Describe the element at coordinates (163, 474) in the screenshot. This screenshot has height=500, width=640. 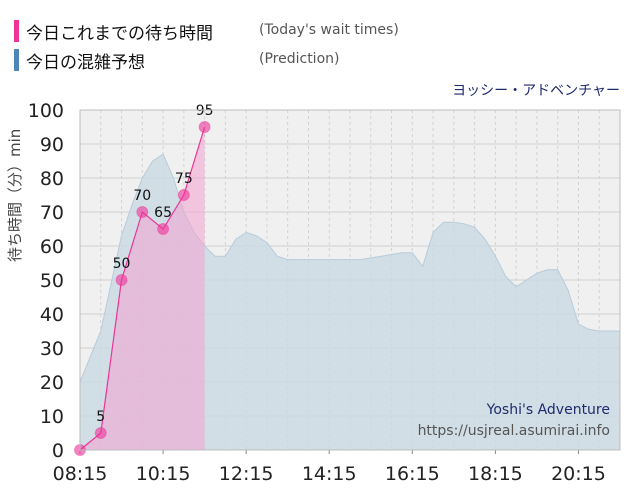
I see `x-tick-label: 10:15` at that location.